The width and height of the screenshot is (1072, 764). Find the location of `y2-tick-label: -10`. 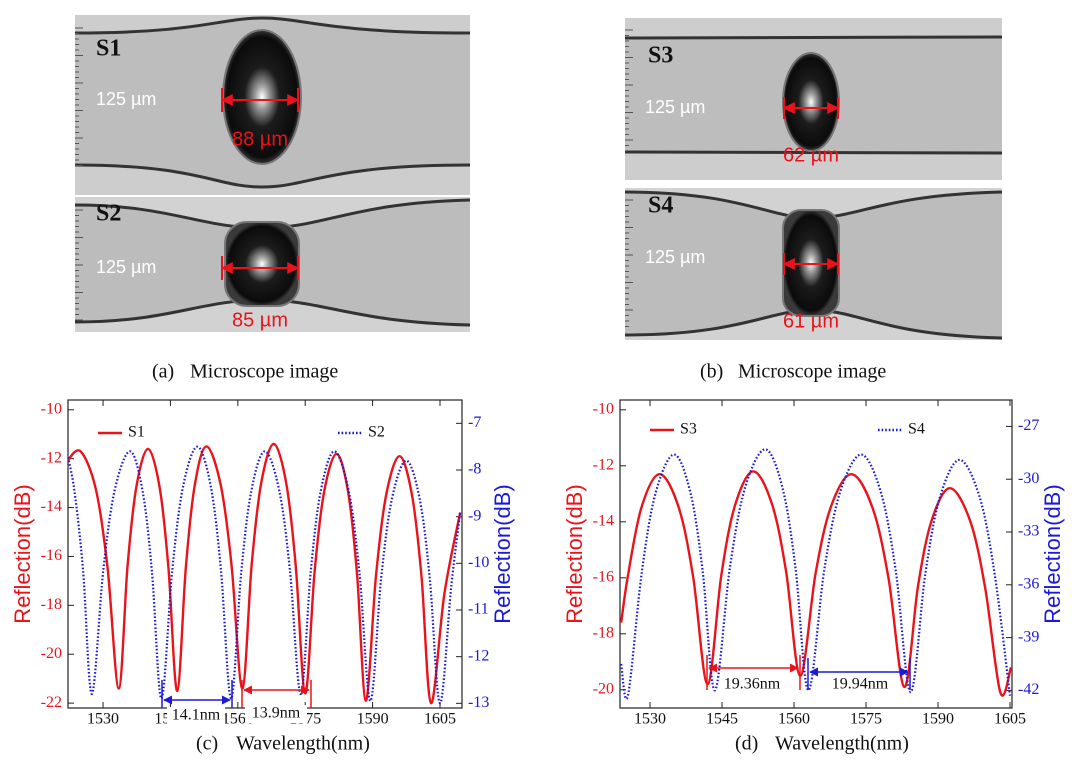

y2-tick-label: -10 is located at coordinates (478, 562).